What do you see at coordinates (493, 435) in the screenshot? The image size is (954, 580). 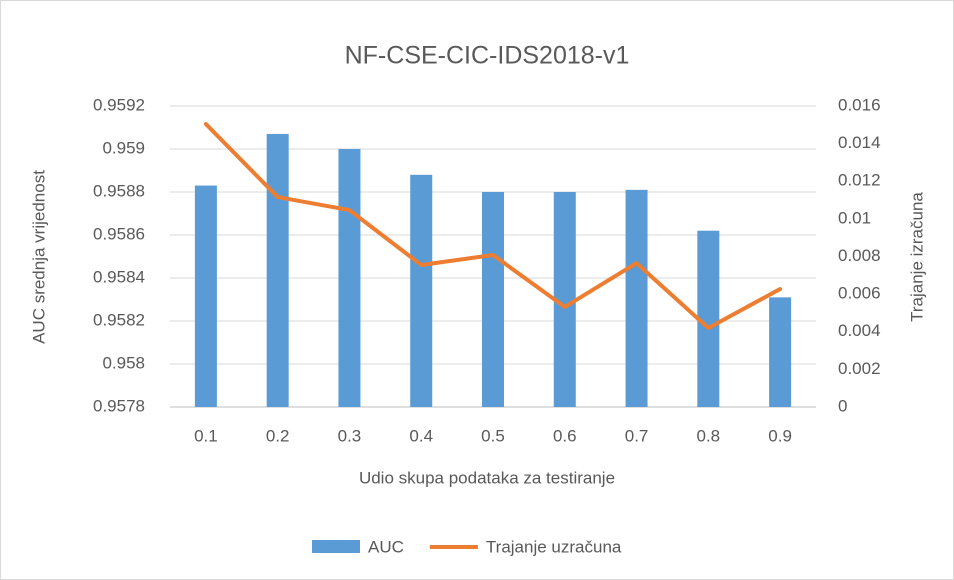 I see `x-tick-label: 0.5` at bounding box center [493, 435].